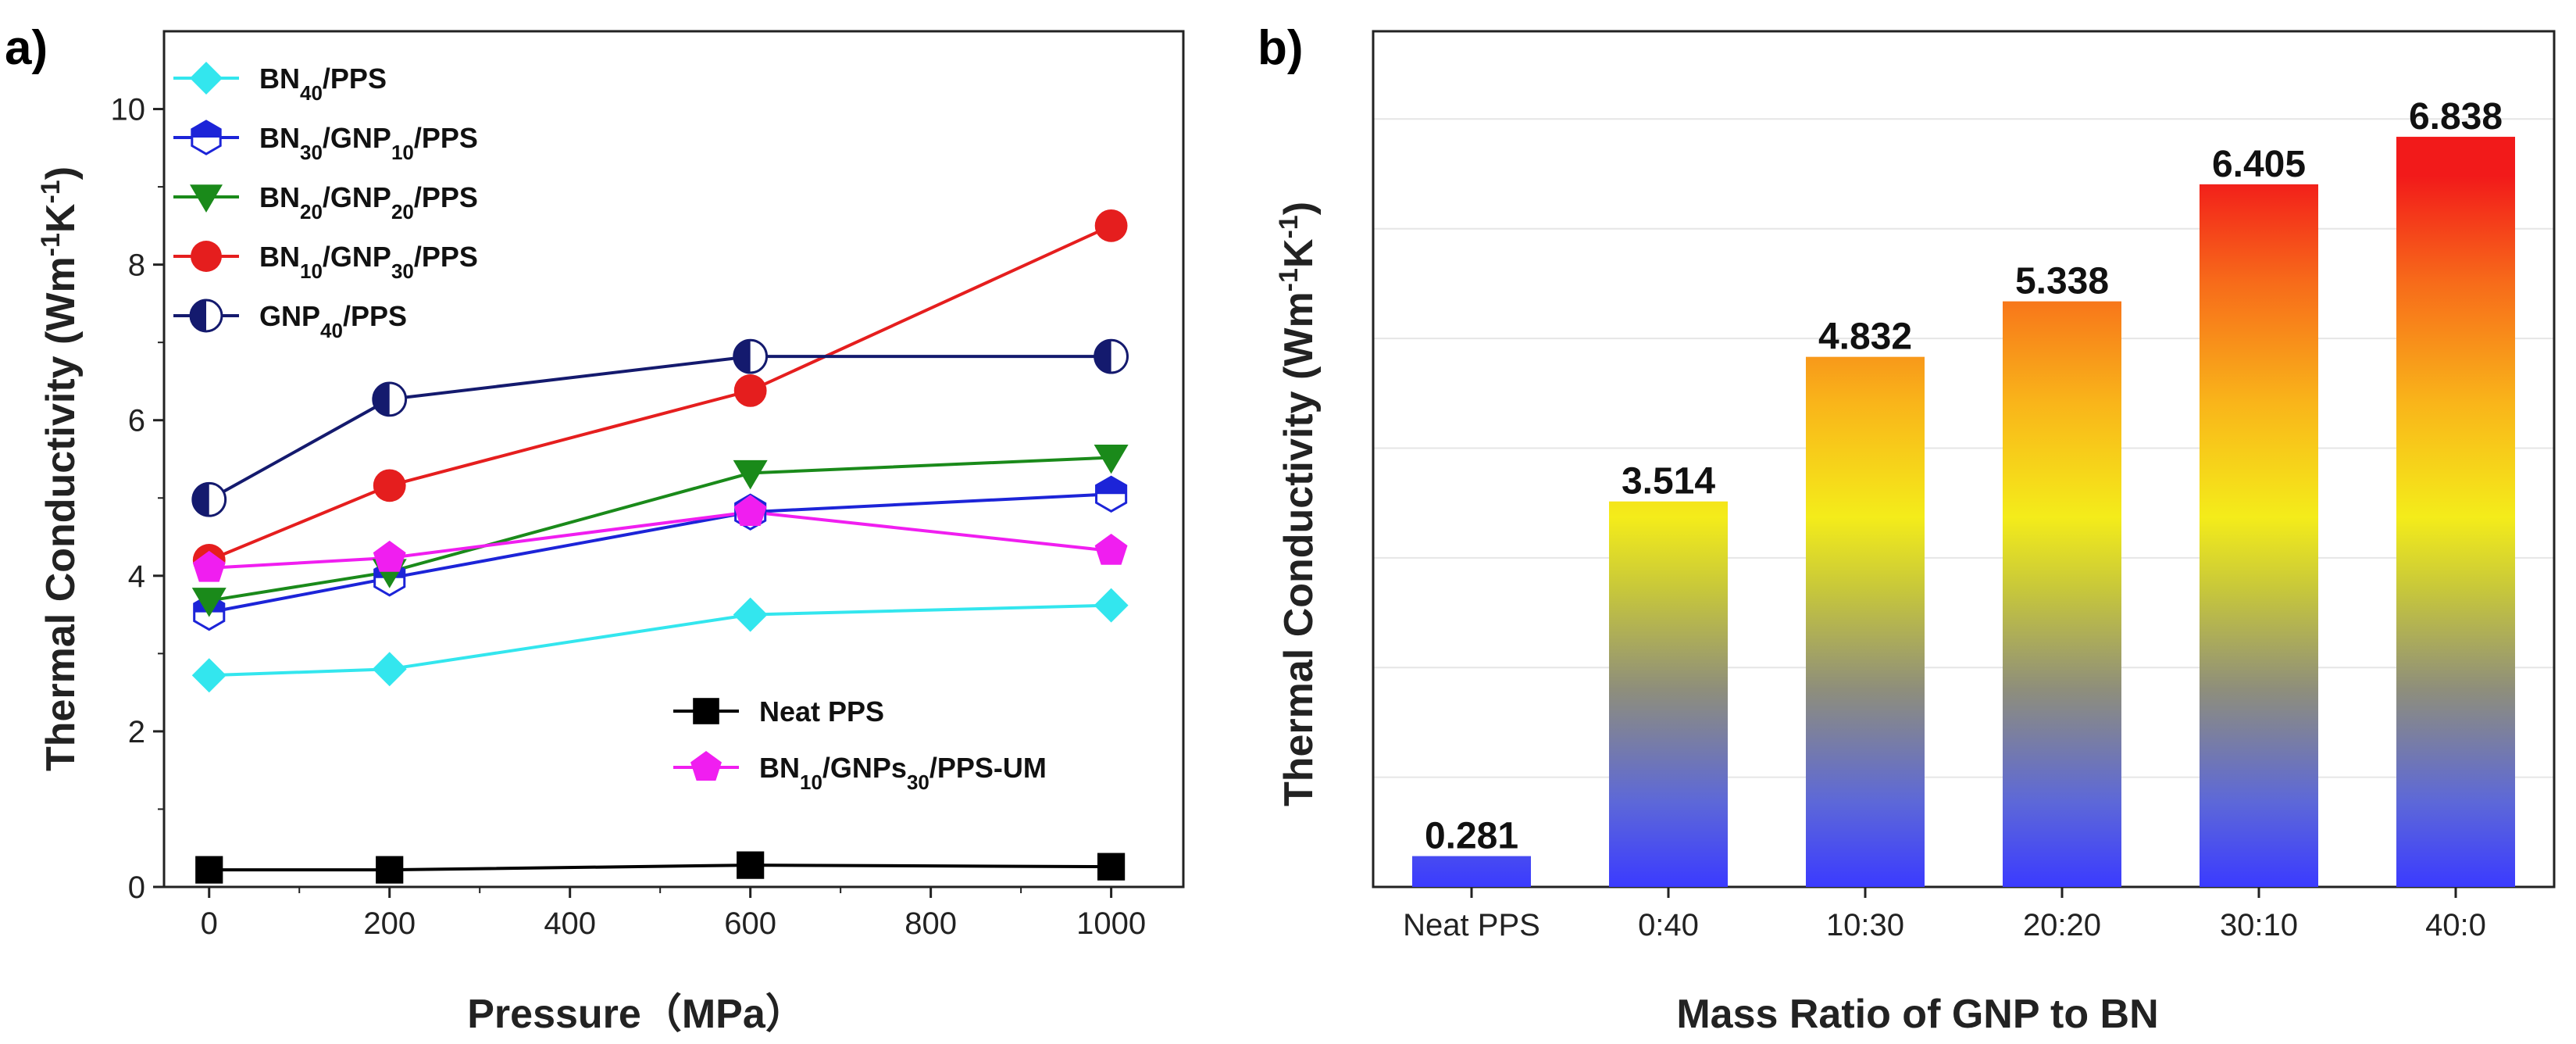 Image resolution: width=2576 pixels, height=1044 pixels. What do you see at coordinates (323, 84) in the screenshot?
I see `legend-label: BN40/PPS` at bounding box center [323, 84].